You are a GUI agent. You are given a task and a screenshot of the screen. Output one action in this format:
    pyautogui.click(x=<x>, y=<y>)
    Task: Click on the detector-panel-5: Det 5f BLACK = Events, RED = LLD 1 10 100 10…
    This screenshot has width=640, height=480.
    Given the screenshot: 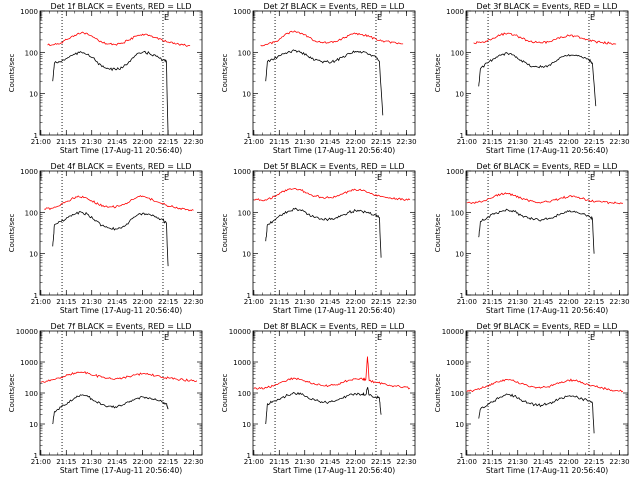 What is the action you would take?
    pyautogui.click(x=319, y=238)
    